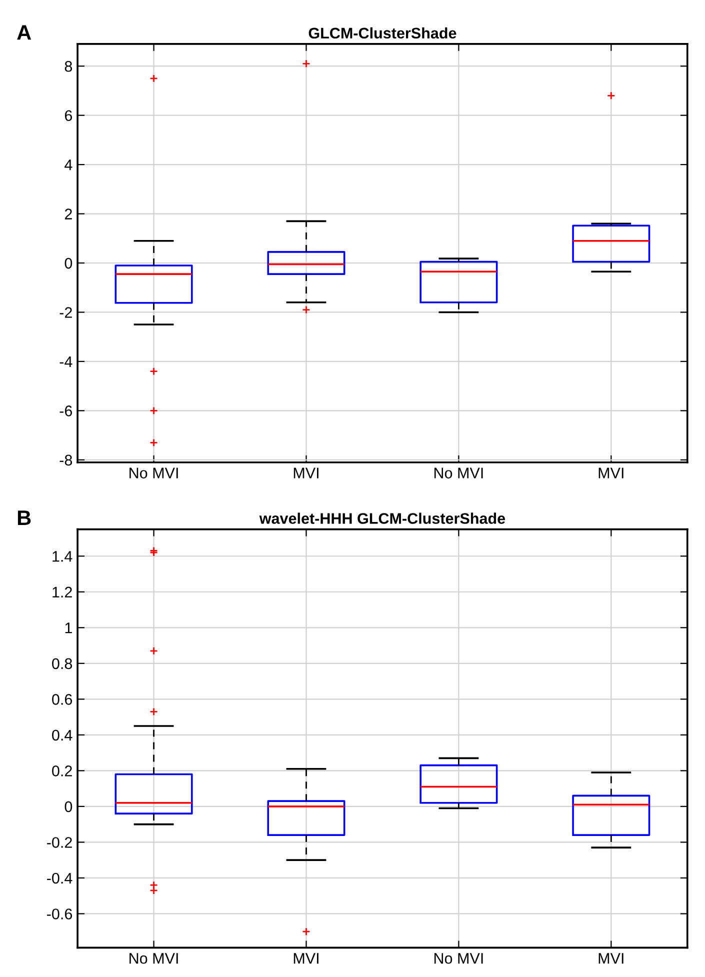  What do you see at coordinates (66, 460) in the screenshot?
I see `y-tick-label: -8` at bounding box center [66, 460].